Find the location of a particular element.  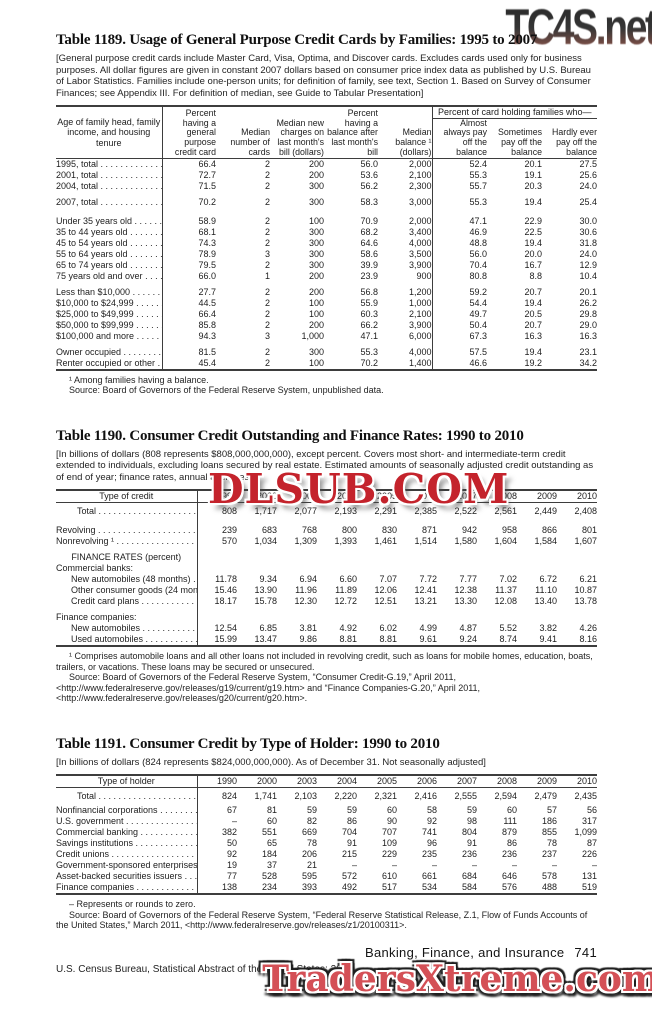

cell-value: 39.9 is located at coordinates (369, 264).